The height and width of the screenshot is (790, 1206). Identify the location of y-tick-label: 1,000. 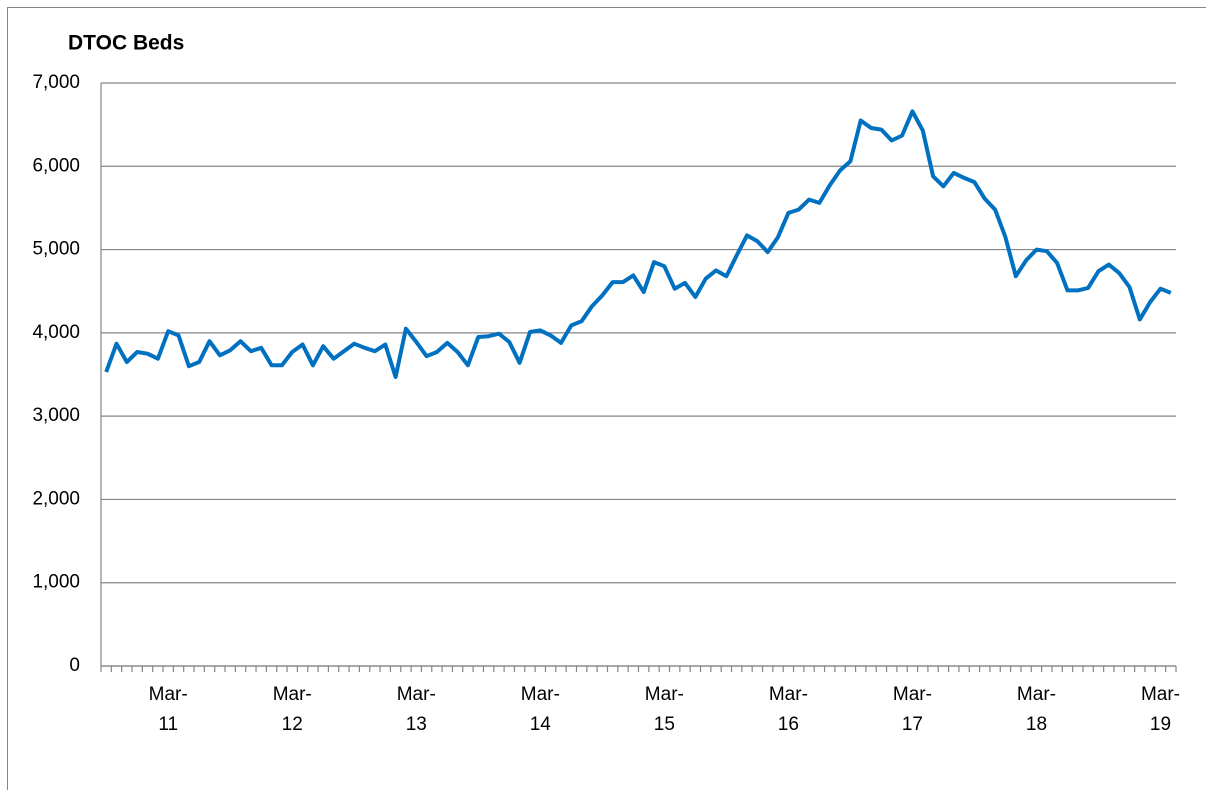
(56, 582).